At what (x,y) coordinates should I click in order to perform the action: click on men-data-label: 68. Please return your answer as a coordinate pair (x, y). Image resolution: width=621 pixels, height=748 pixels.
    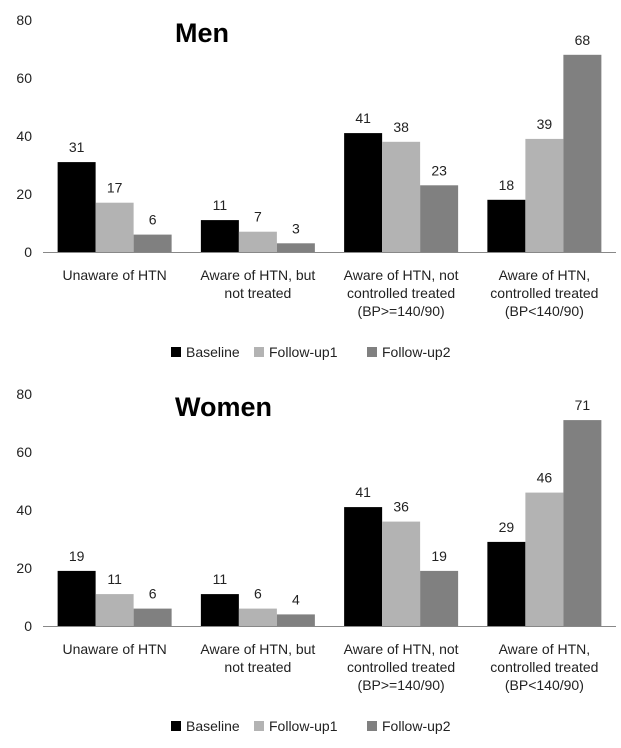
    Looking at the image, I should click on (583, 40).